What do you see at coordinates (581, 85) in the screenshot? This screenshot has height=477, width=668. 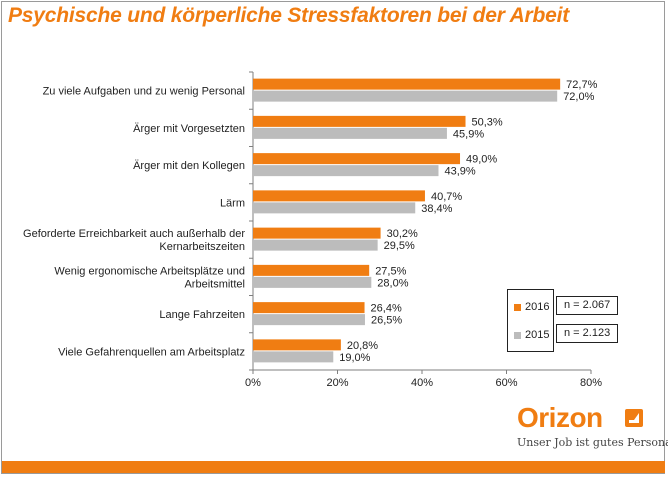 I see `data-label-2016-0: 72,7%` at bounding box center [581, 85].